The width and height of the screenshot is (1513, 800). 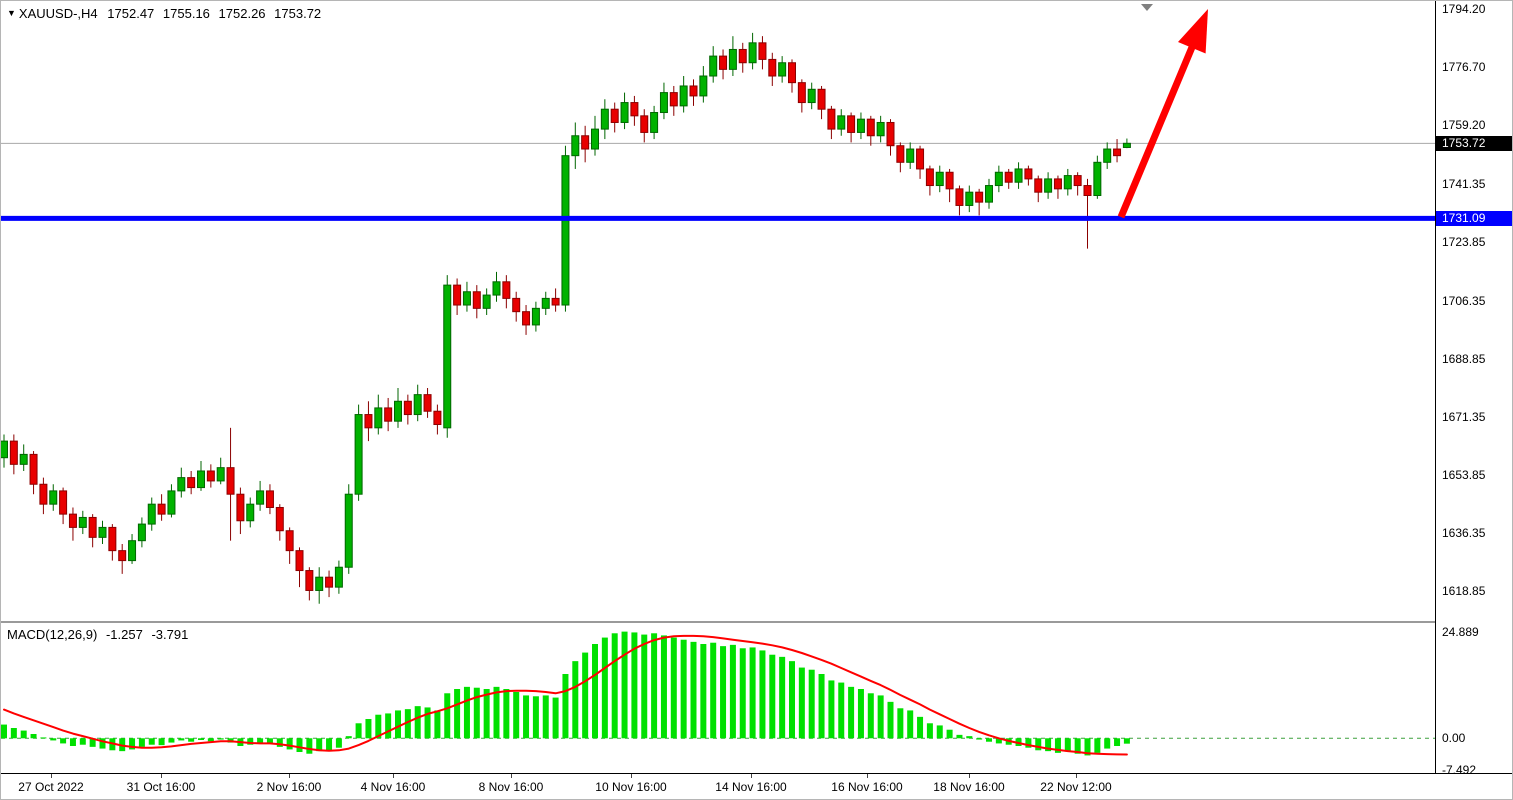 I want to click on ohlc-open: 1752.47, so click(x=131, y=13).